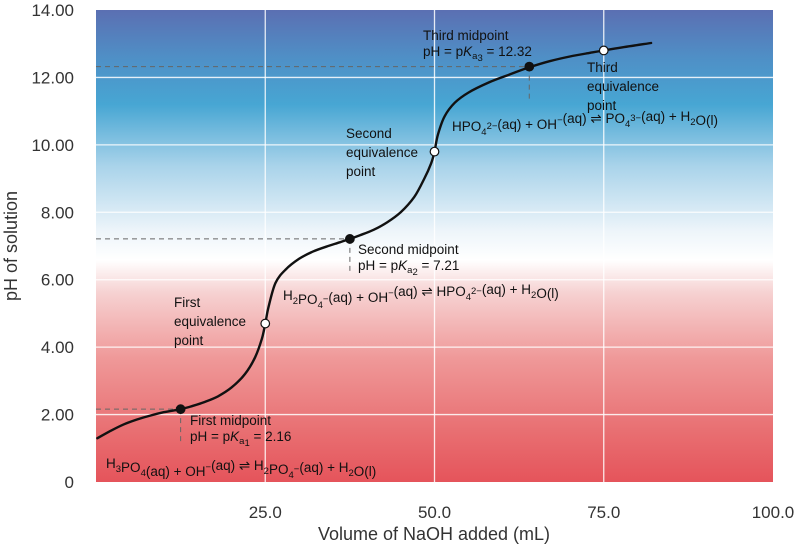 This screenshot has width=800, height=549. I want to click on equivalence-point-label: Second, so click(369, 133).